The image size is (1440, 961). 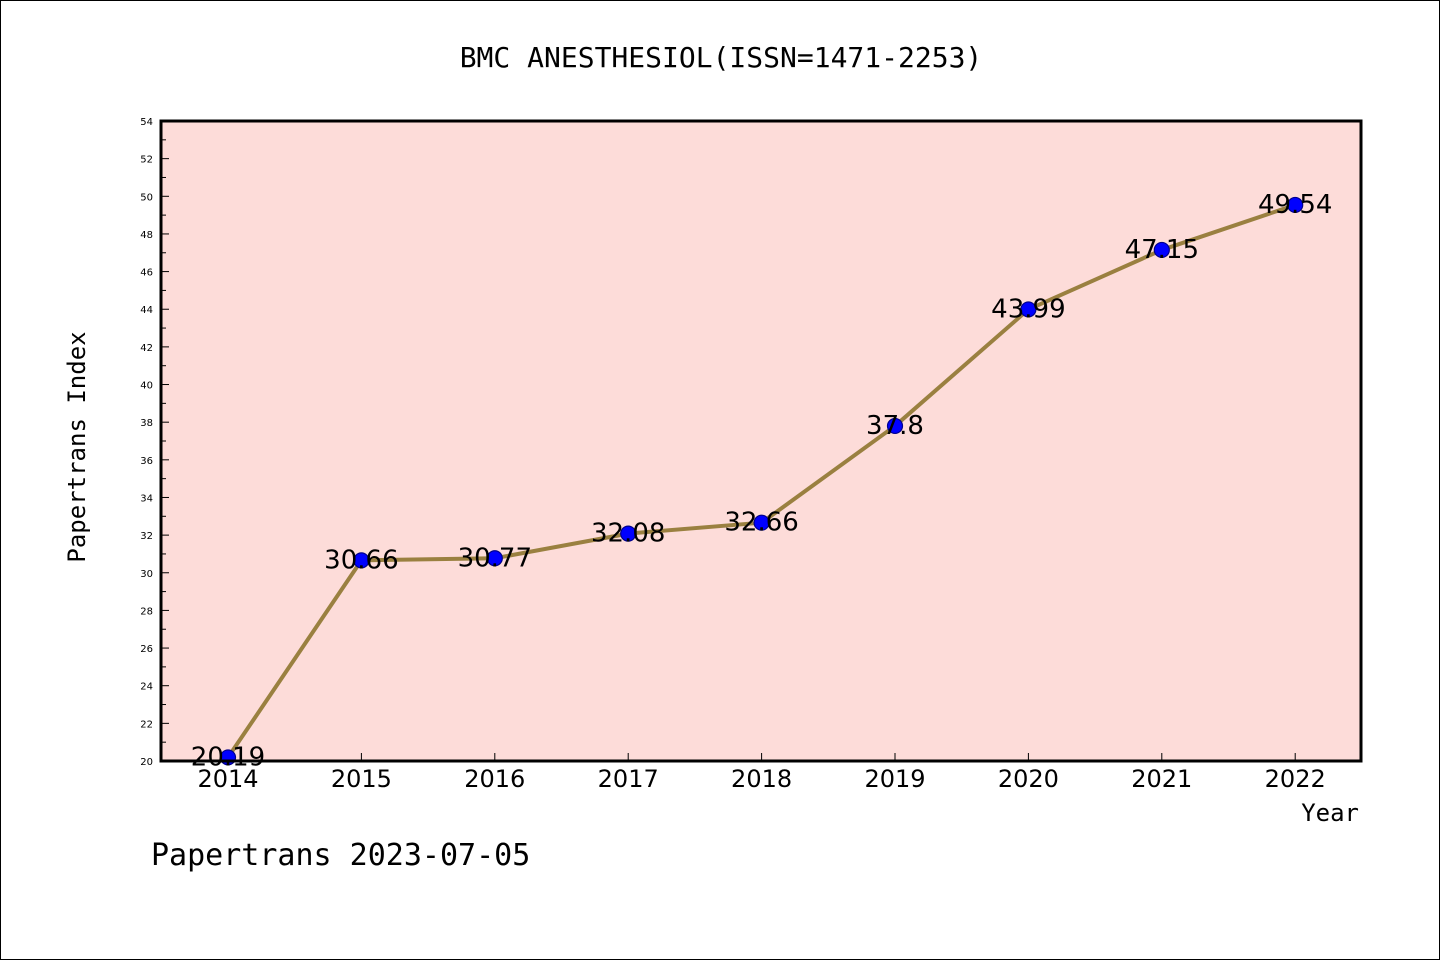 What do you see at coordinates (894, 779) in the screenshot?
I see `x-tick-label: 2019` at bounding box center [894, 779].